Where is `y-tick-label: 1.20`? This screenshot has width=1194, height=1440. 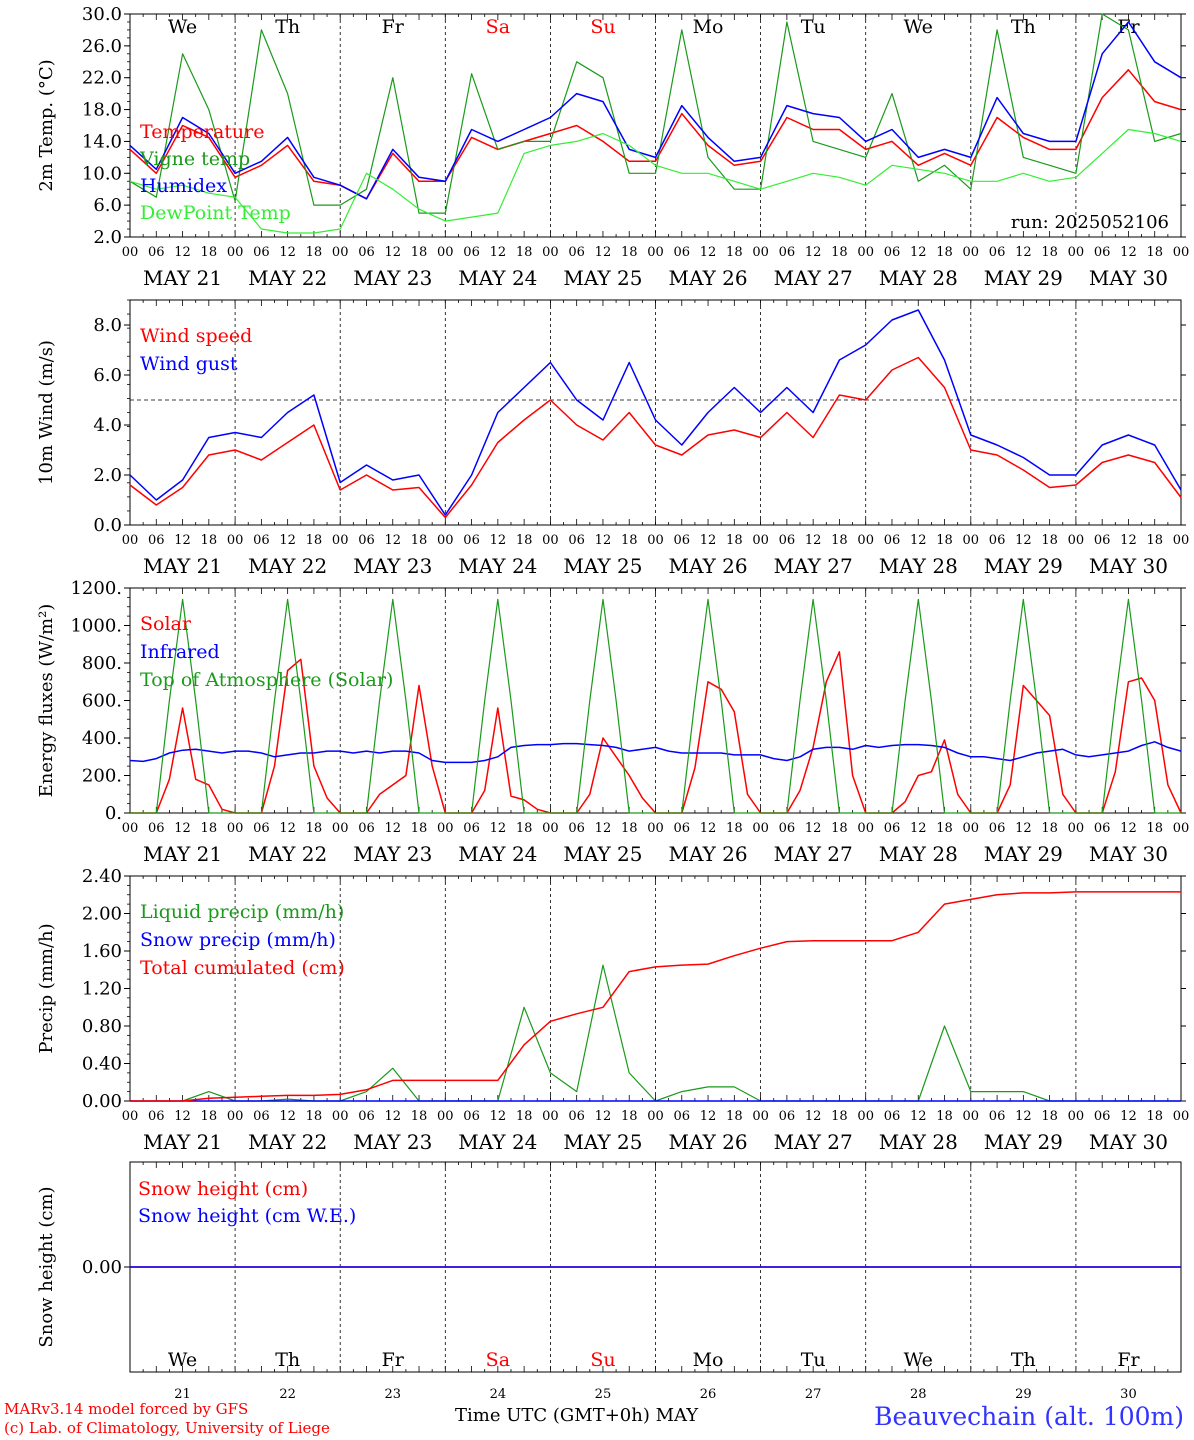 y-tick-label: 1.20 is located at coordinates (102, 989).